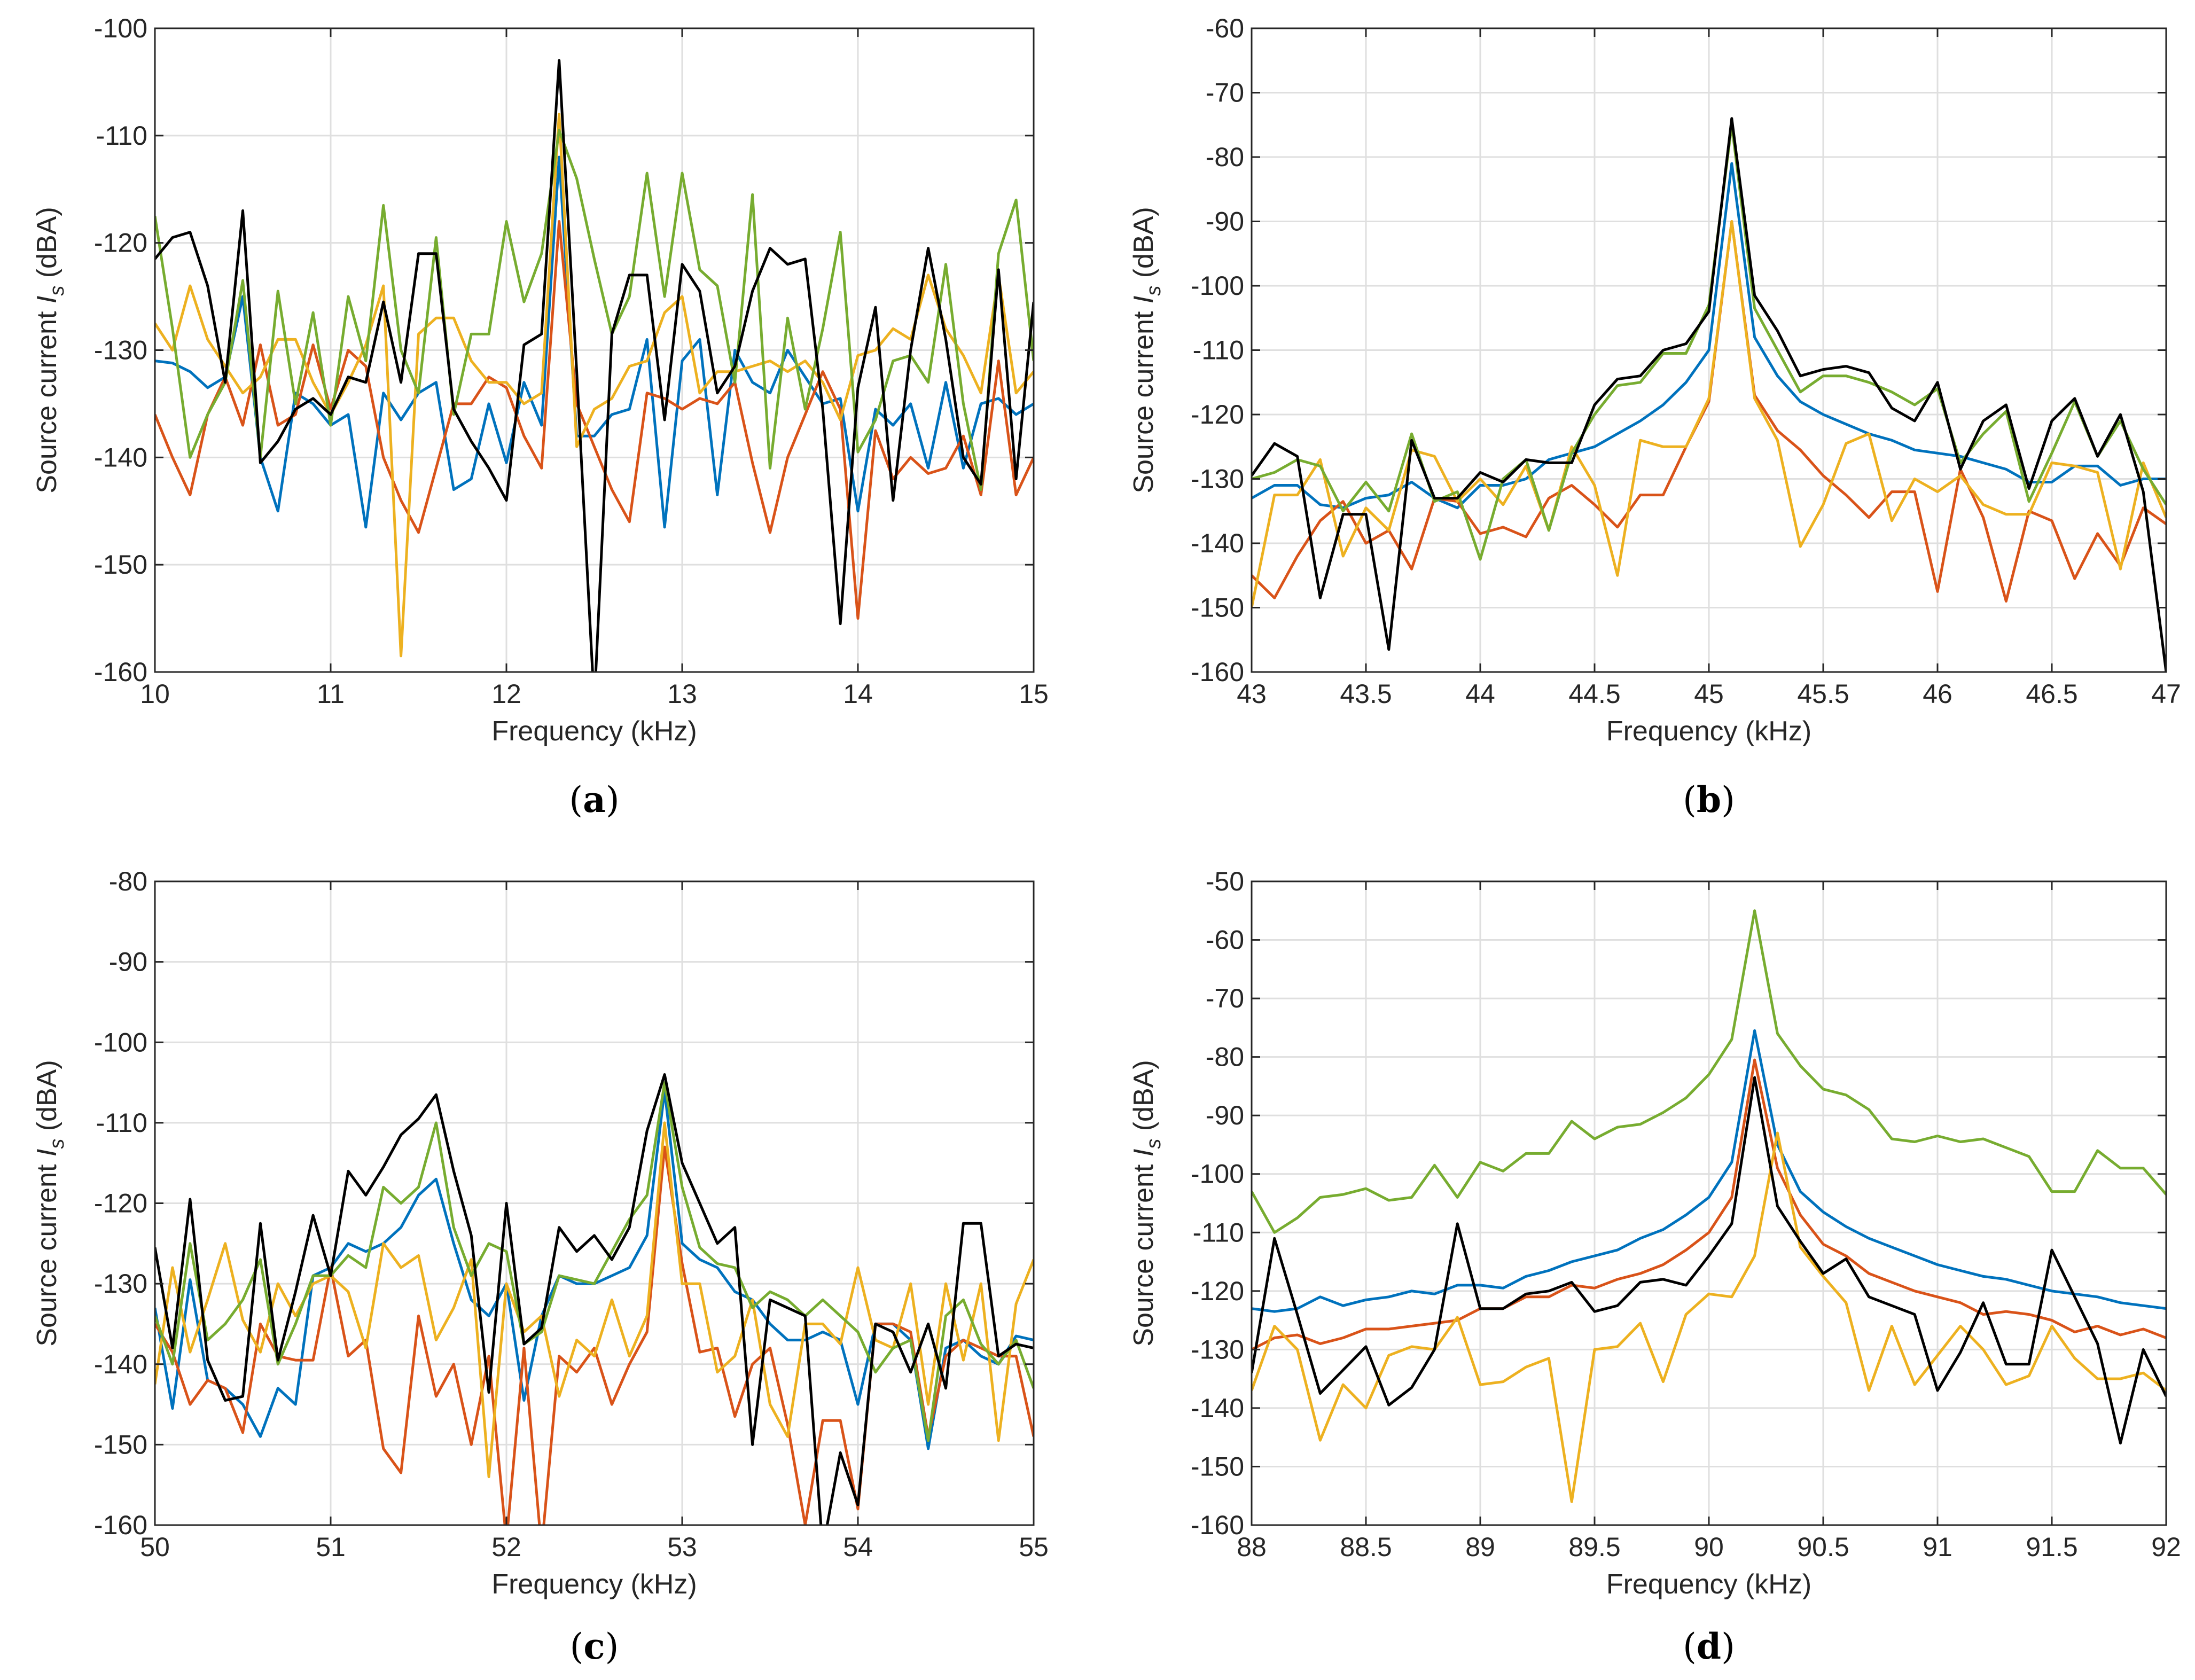 The width and height of the screenshot is (2195, 1680). I want to click on series-line-green, so click(594, 1261).